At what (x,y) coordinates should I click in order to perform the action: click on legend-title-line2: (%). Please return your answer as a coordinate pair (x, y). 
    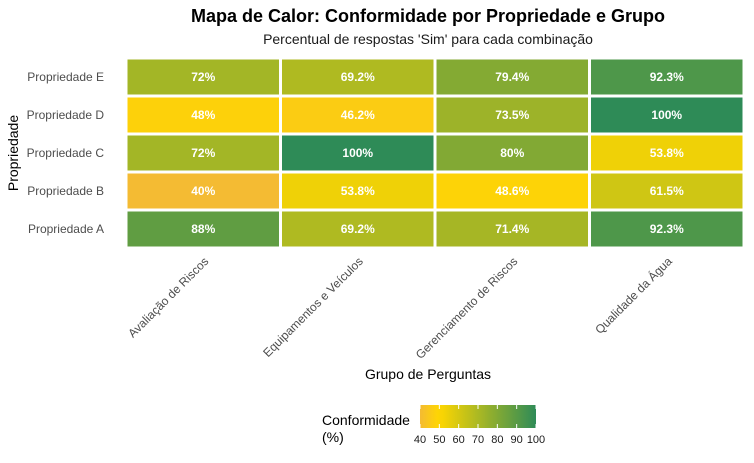
    Looking at the image, I should click on (333, 437).